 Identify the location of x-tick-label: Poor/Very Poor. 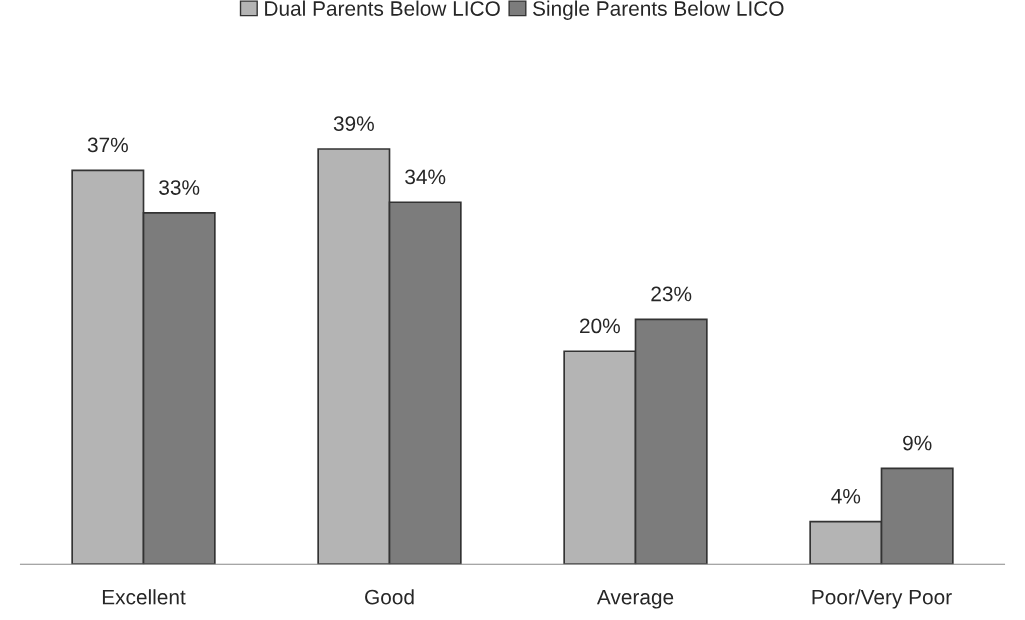
(882, 599).